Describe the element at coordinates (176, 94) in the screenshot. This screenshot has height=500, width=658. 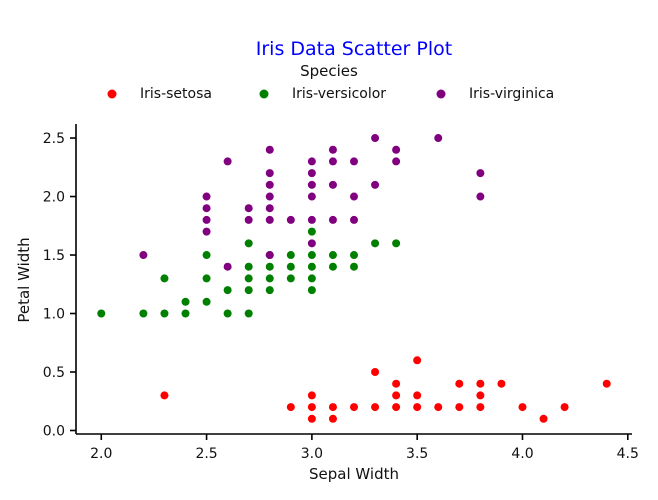
I see `legend-label: Iris-setosa` at that location.